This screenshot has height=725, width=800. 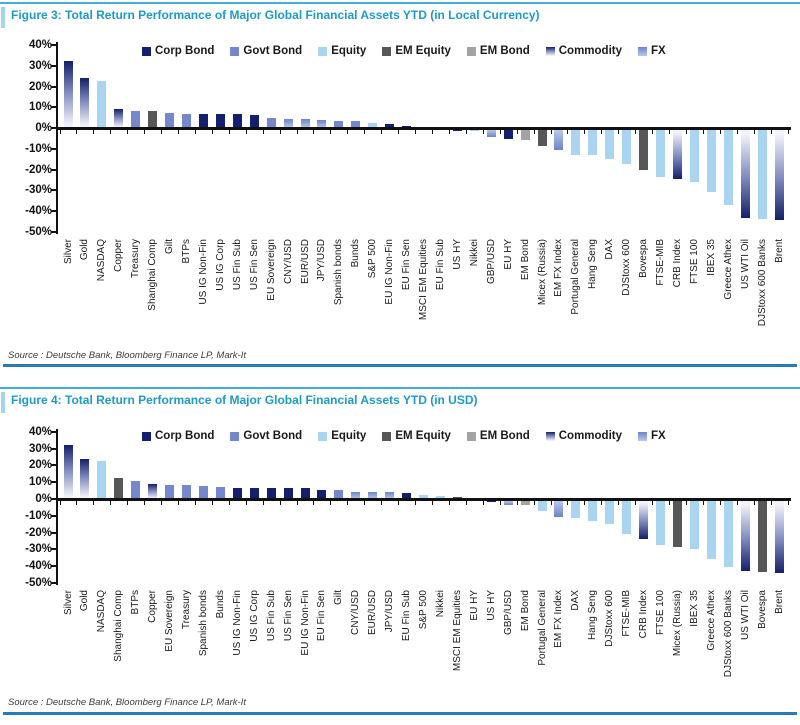 I want to click on legend-item-em-bond: EM Bond, so click(x=498, y=51).